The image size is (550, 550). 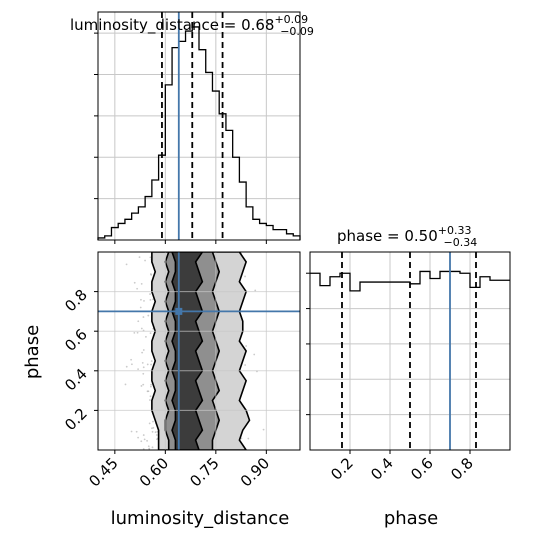 What do you see at coordinates (462, 469) in the screenshot?
I see `x-tick-label-3: 0.8` at bounding box center [462, 469].